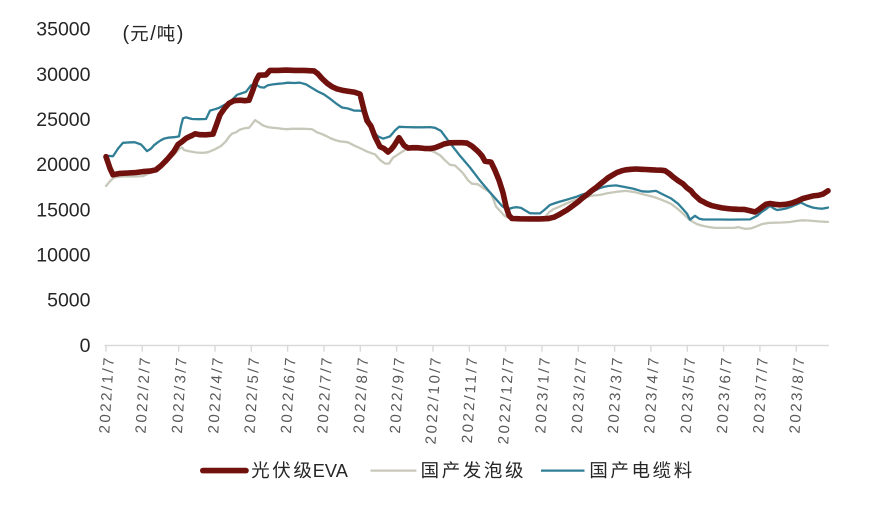 The image size is (874, 505). What do you see at coordinates (85, 346) in the screenshot?
I see `svg-text: 0` at bounding box center [85, 346].